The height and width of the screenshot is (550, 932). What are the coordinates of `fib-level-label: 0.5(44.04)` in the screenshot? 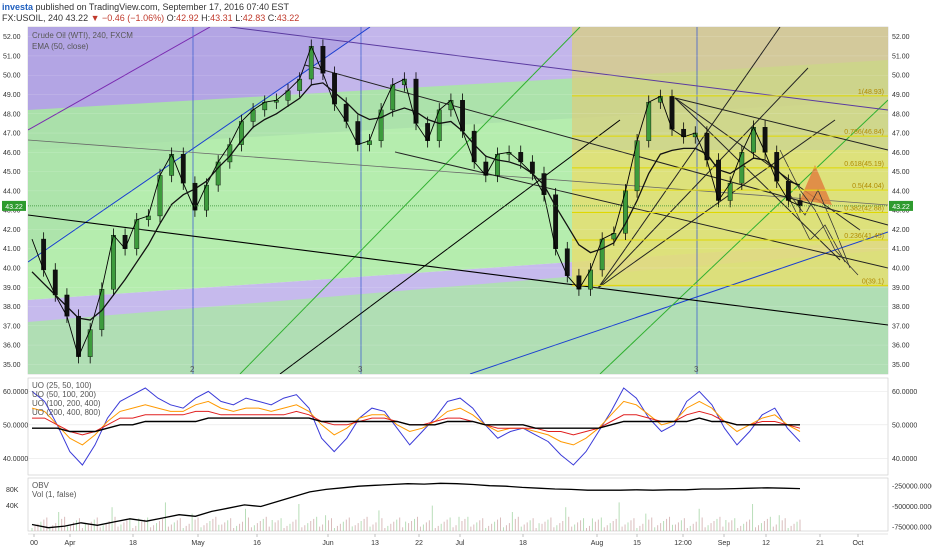 It's located at (868, 186).